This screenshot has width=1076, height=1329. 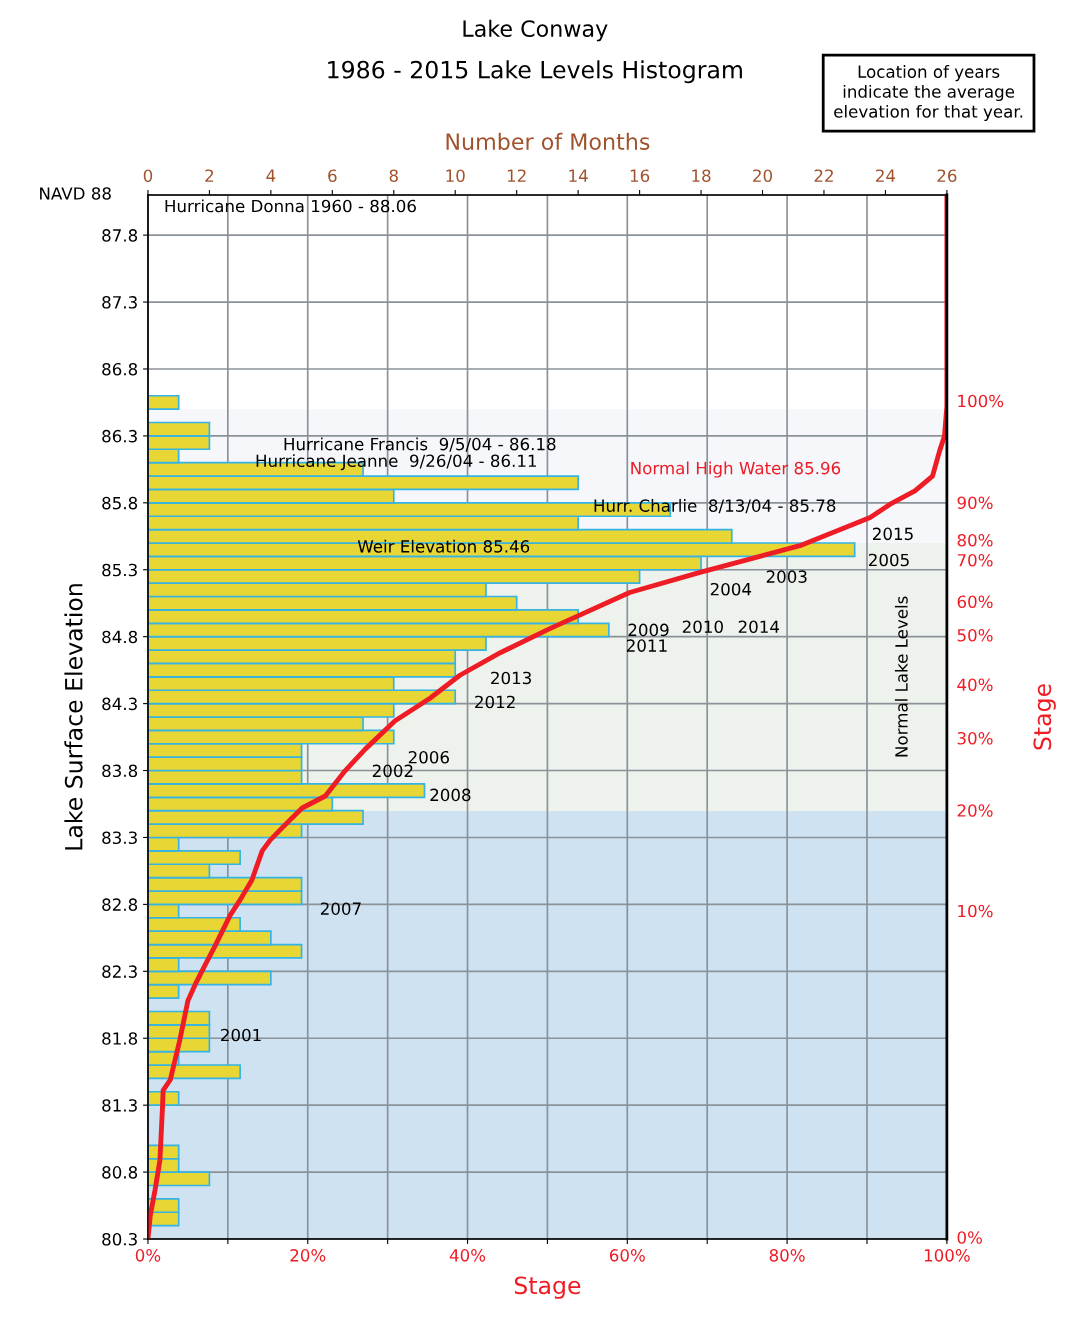 I want to click on y-tick-label: 84.8, so click(x=120, y=637).